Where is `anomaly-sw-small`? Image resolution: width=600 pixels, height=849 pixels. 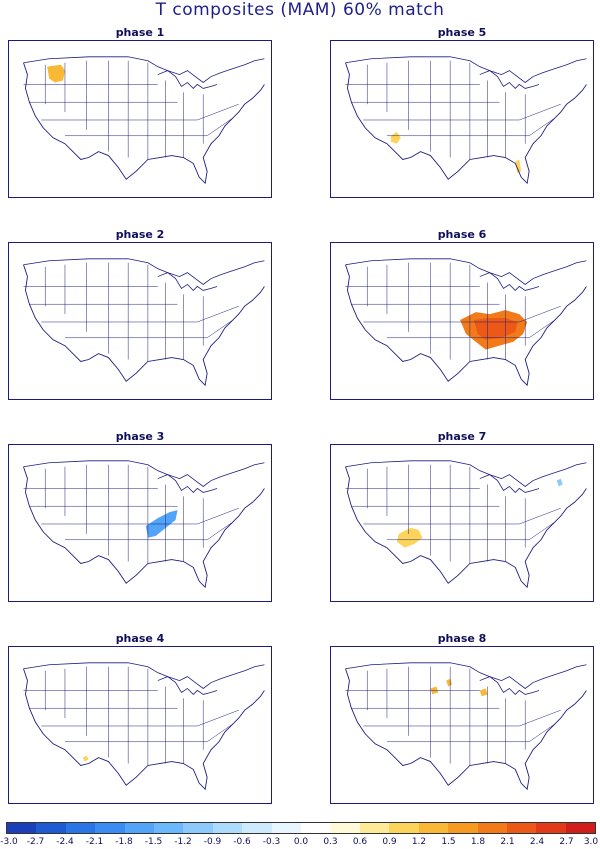 anomaly-sw-small is located at coordinates (396, 138).